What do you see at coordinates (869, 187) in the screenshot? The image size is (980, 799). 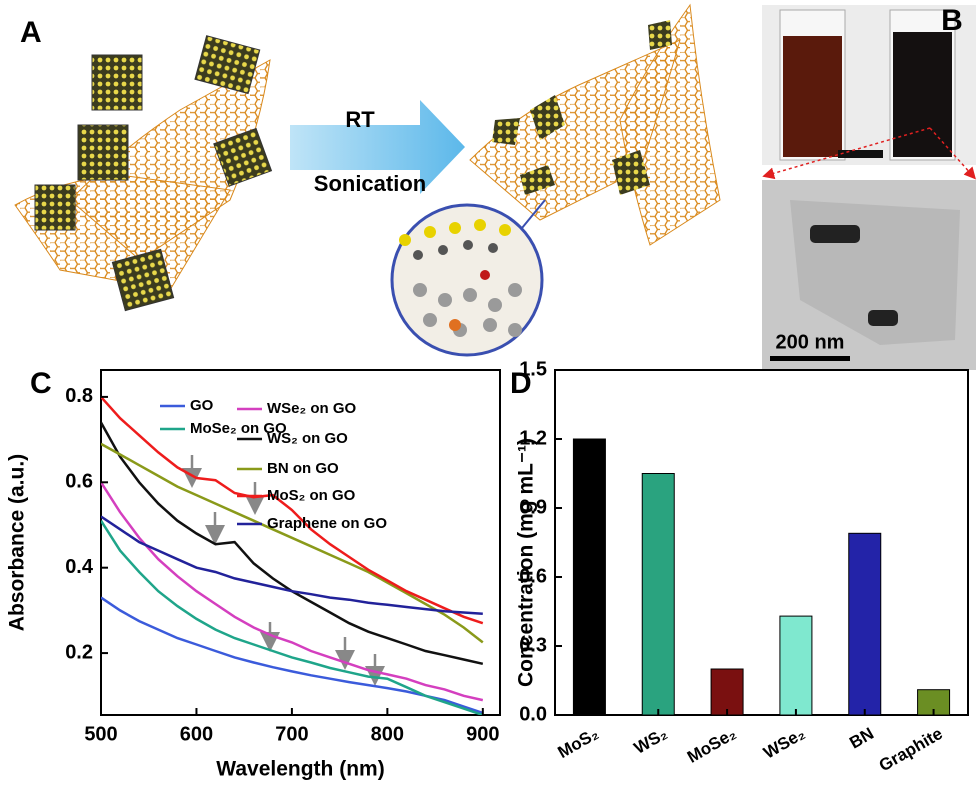 I see `panel-b: 200 nm B` at bounding box center [869, 187].